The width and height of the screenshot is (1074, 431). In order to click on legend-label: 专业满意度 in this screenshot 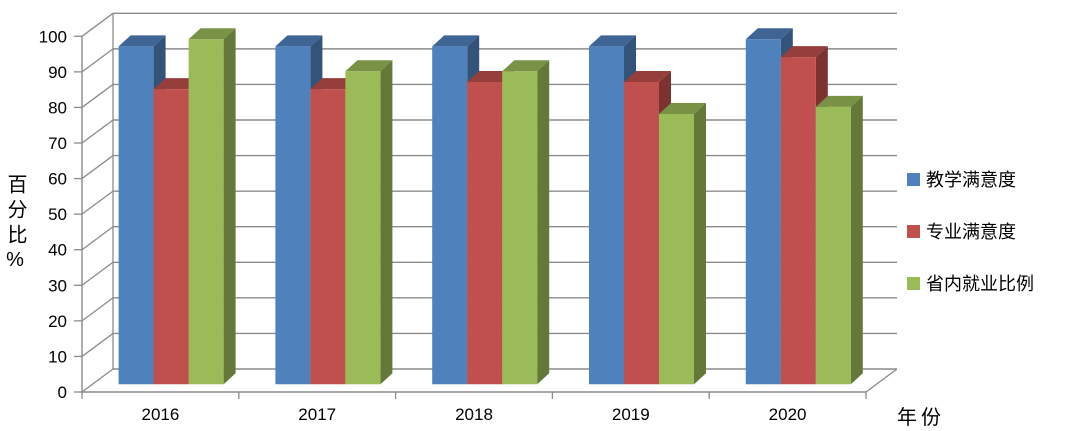, I will do `click(971, 232)`.